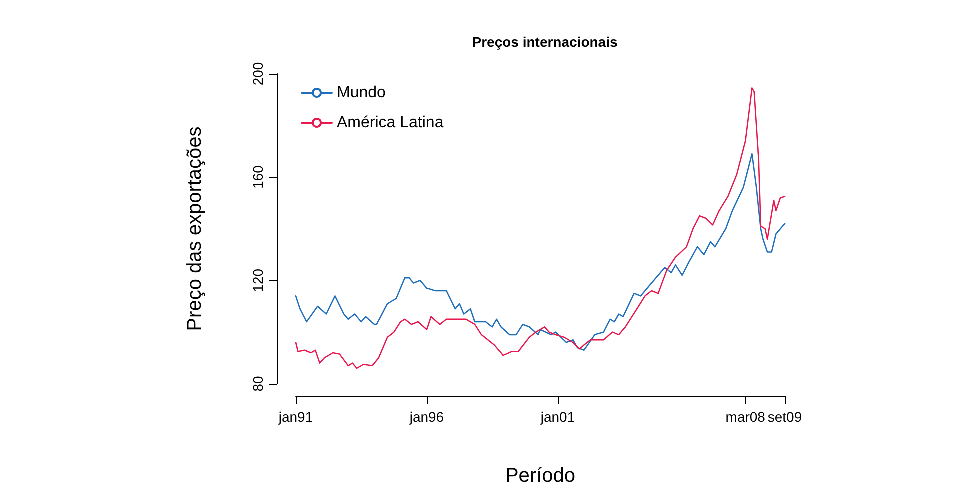 Image resolution: width=975 pixels, height=494 pixels. I want to click on y-tick-label: 200, so click(258, 74).